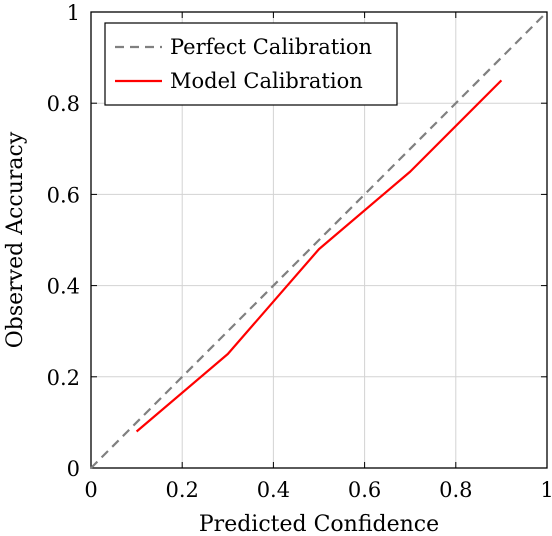 The height and width of the screenshot is (536, 552). Describe the element at coordinates (319, 524) in the screenshot. I see `x-axis-label: Predicted Confidence` at that location.